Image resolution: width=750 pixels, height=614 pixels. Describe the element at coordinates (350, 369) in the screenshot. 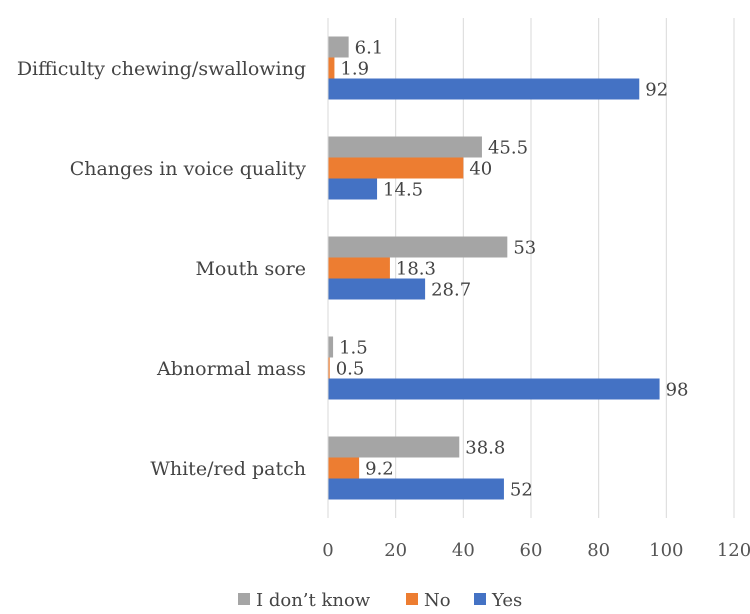

I see `data-label: 0.5` at that location.